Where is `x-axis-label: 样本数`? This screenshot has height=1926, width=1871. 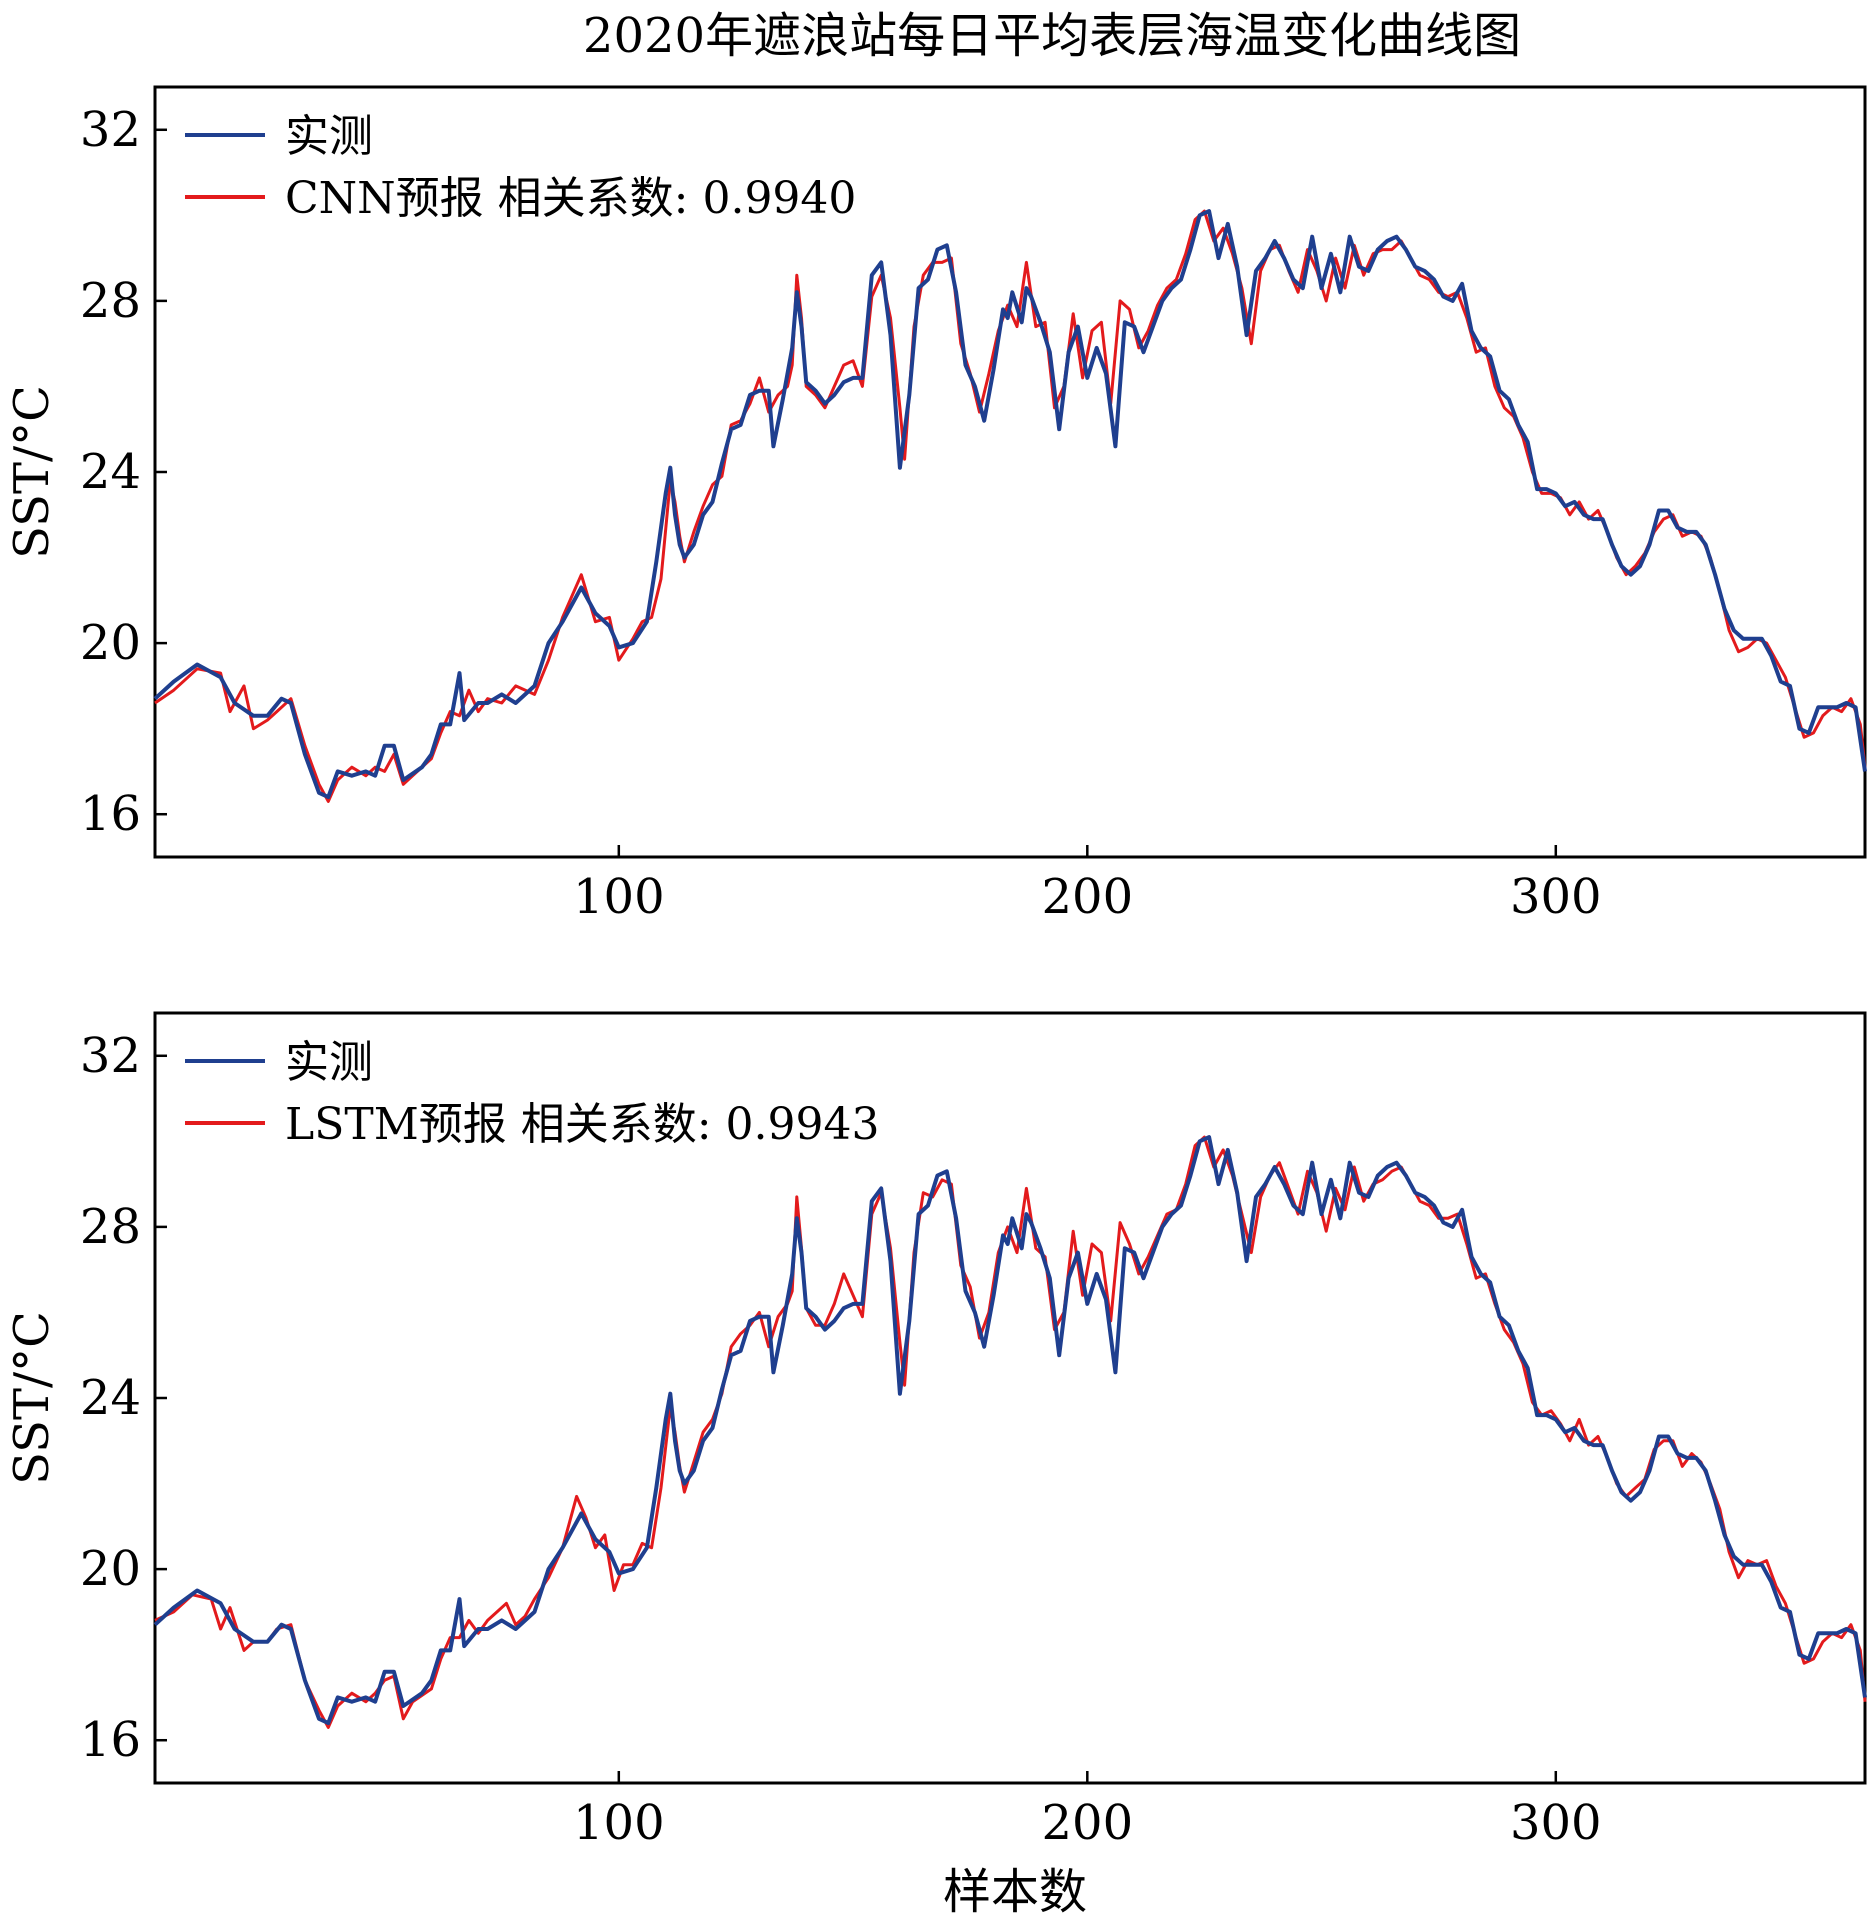
x-axis-label: 样本数 is located at coordinates (1015, 1892).